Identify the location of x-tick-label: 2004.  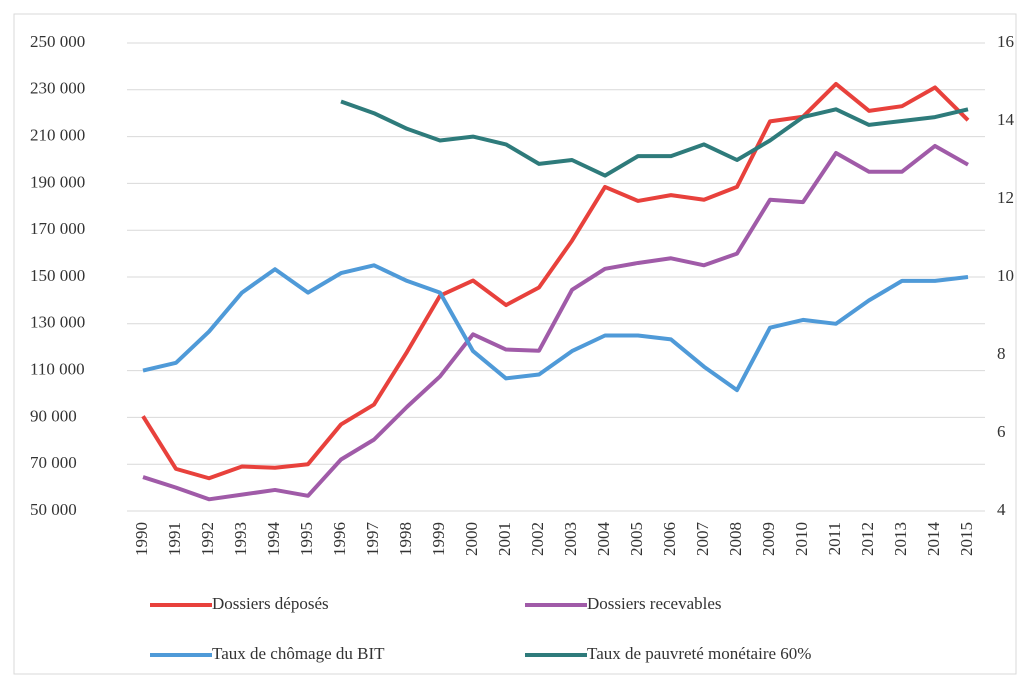
(603, 539).